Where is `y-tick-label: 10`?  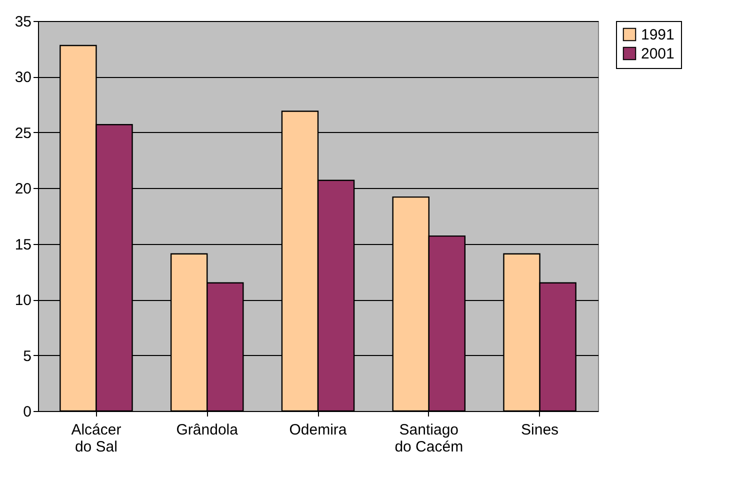 y-tick-label: 10 is located at coordinates (23, 301).